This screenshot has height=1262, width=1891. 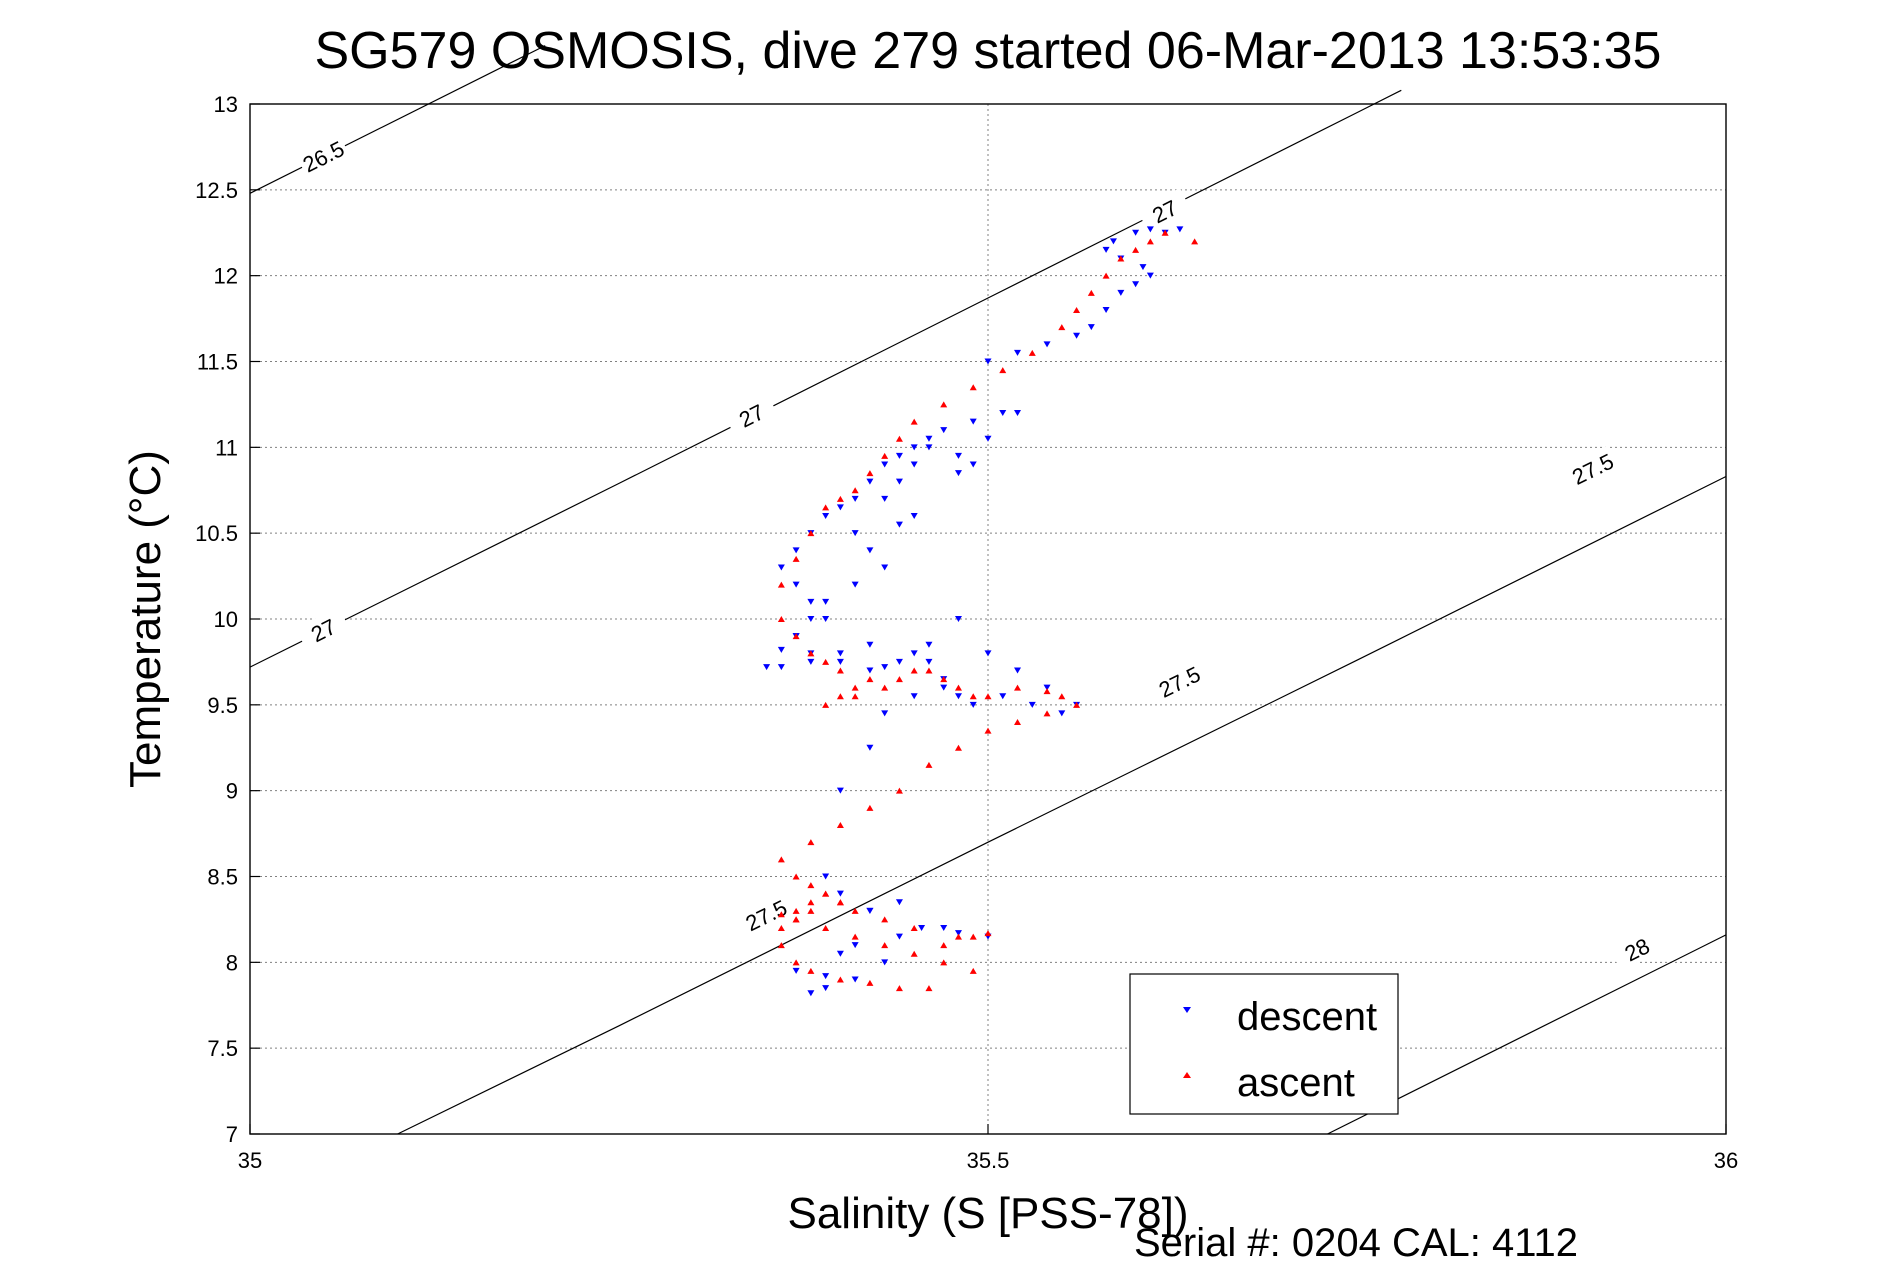 What do you see at coordinates (222, 877) in the screenshot?
I see `y-tick-label: 8.5` at bounding box center [222, 877].